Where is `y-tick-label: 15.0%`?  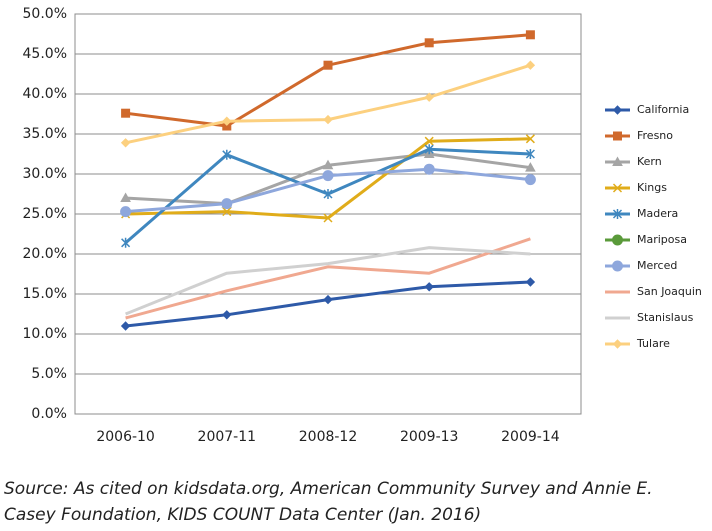
y-tick-label: 15.0% is located at coordinates (45, 294).